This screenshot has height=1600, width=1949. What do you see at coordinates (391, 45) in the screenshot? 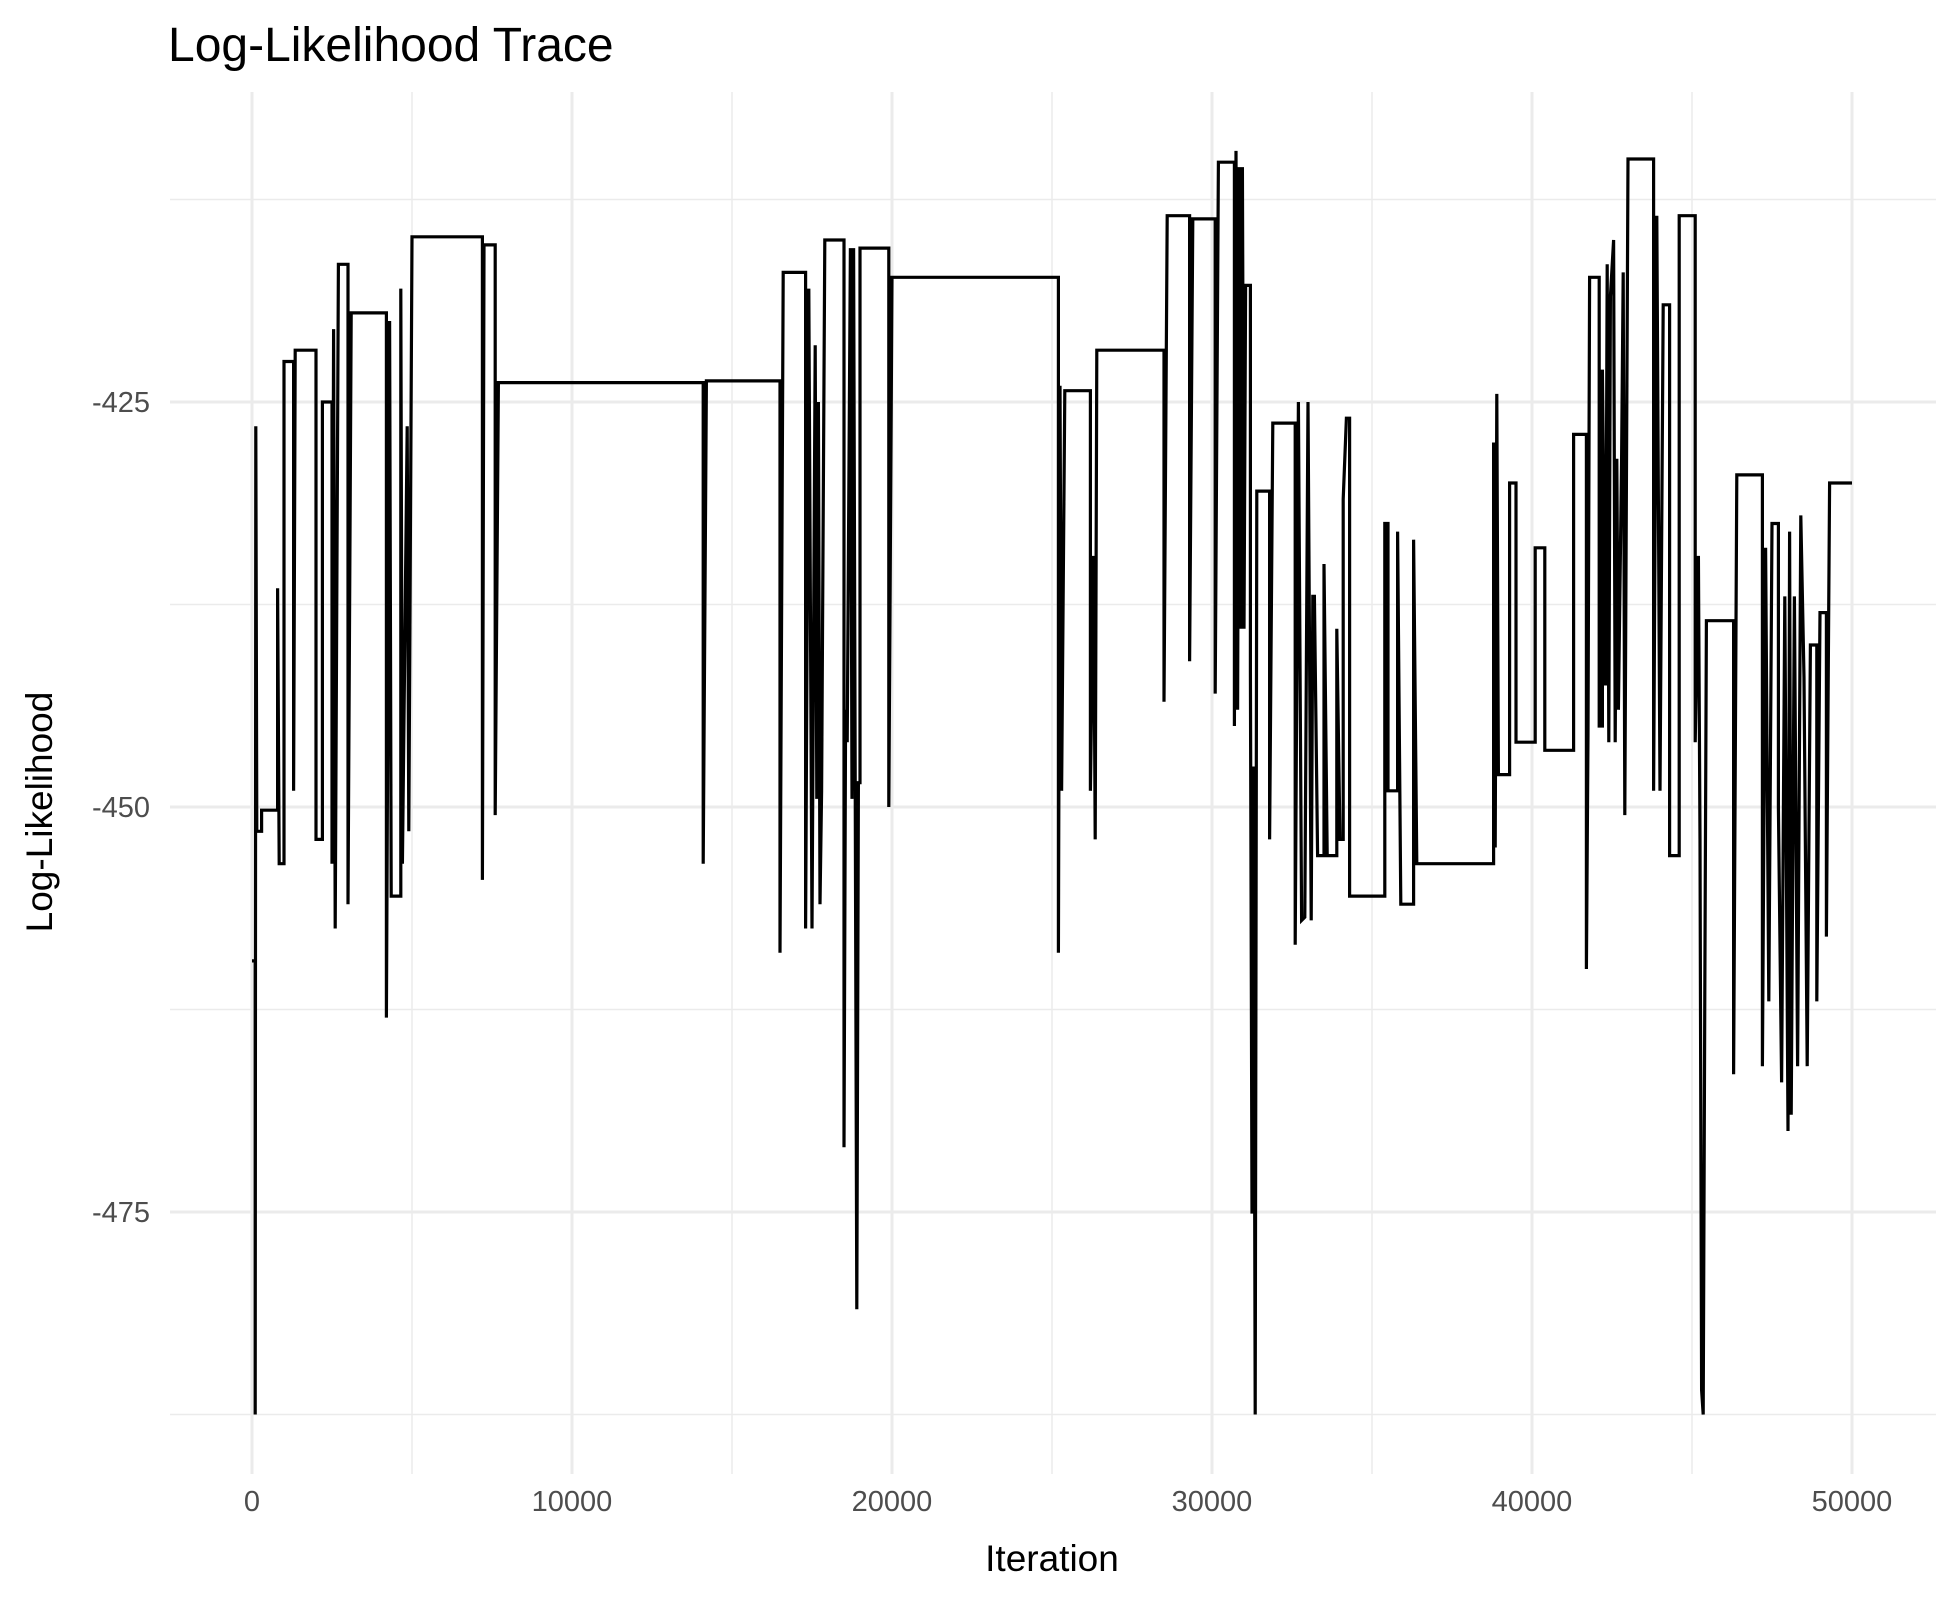
I see `chart-title: Log-Likelihood Trace` at bounding box center [391, 45].